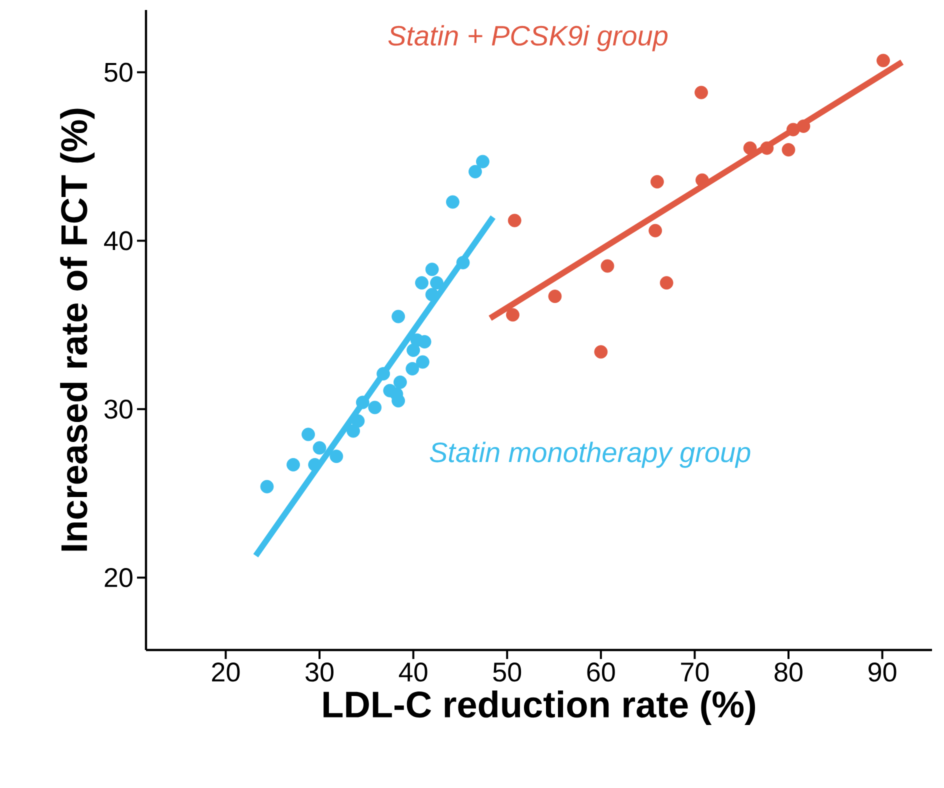  What do you see at coordinates (118, 240) in the screenshot?
I see `y-tick-label: 40` at bounding box center [118, 240].